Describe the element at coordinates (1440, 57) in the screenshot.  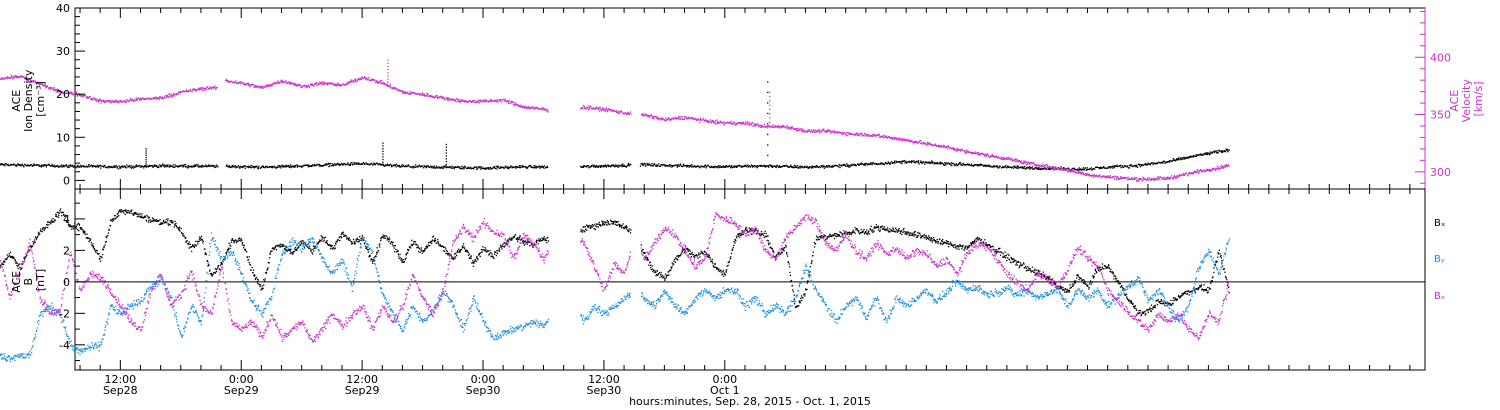
I see `velocity-tick-label: 400` at that location.